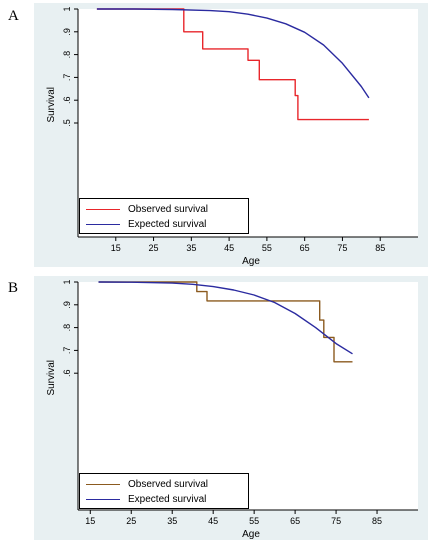  I want to click on panel-letter-b: B, so click(13, 288).